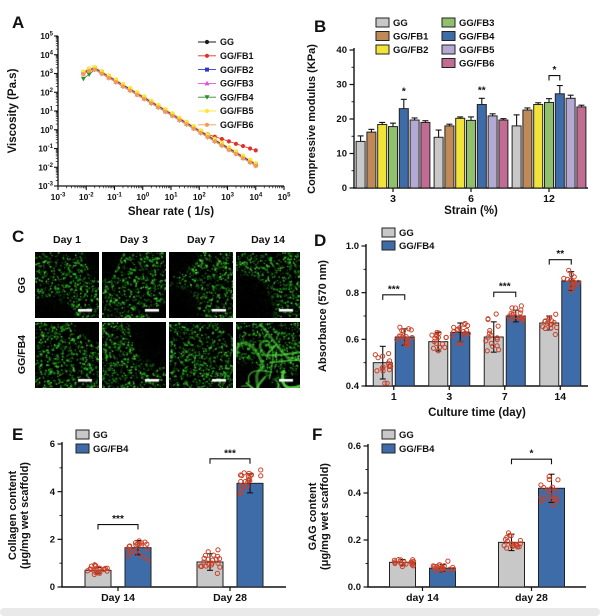 The image size is (600, 616). I want to click on micrograph-col-label-day14: Day 14, so click(268, 240).